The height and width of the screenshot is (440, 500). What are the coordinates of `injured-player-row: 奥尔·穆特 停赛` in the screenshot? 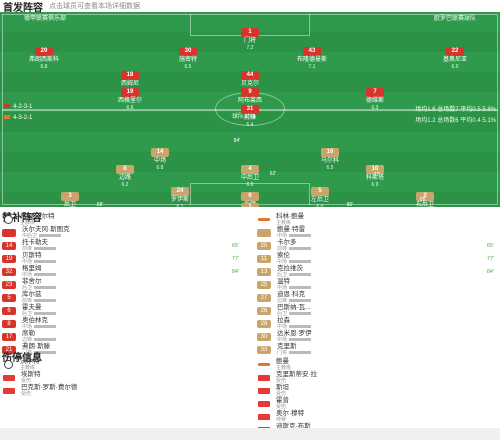 It's located at (377, 416).